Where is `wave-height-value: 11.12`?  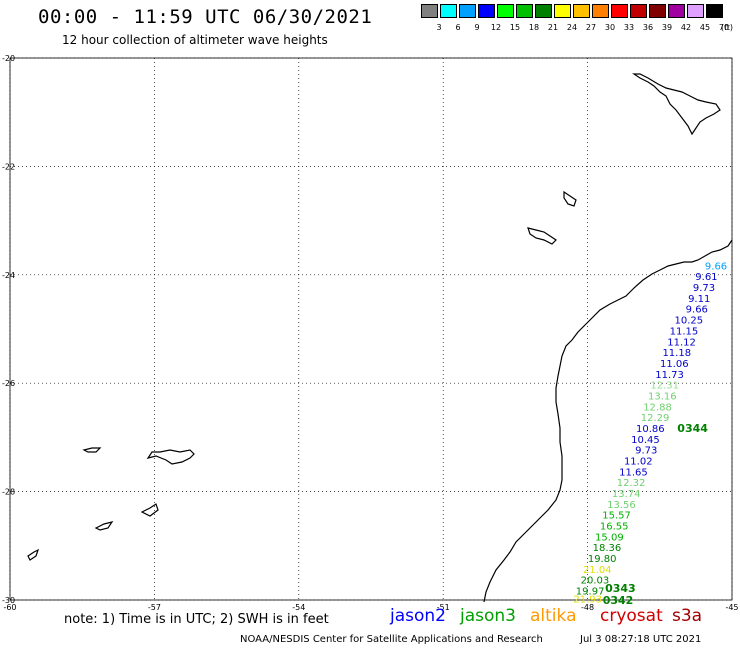
wave-height-value: 11.12 is located at coordinates (681, 342).